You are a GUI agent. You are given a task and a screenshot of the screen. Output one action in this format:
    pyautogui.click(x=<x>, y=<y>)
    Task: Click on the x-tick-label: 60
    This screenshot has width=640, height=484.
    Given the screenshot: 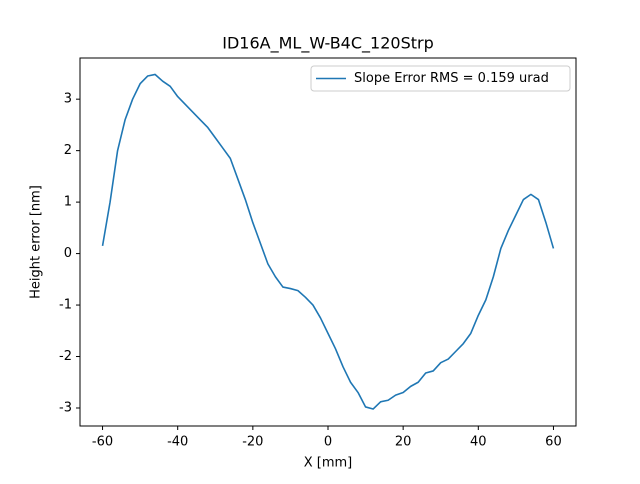 What is the action you would take?
    pyautogui.click(x=553, y=442)
    